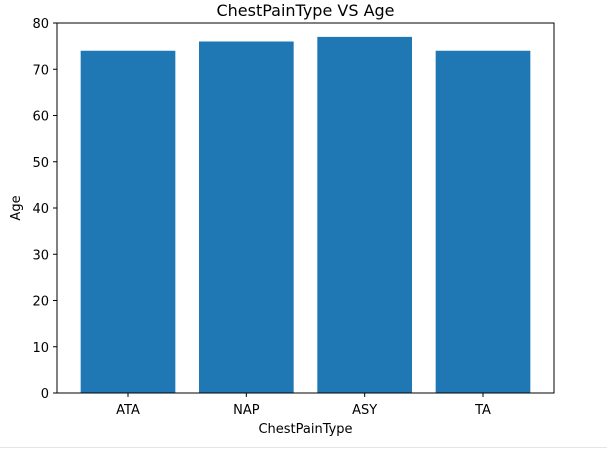  Describe the element at coordinates (40, 163) in the screenshot. I see `y-tick-label: 50` at that location.